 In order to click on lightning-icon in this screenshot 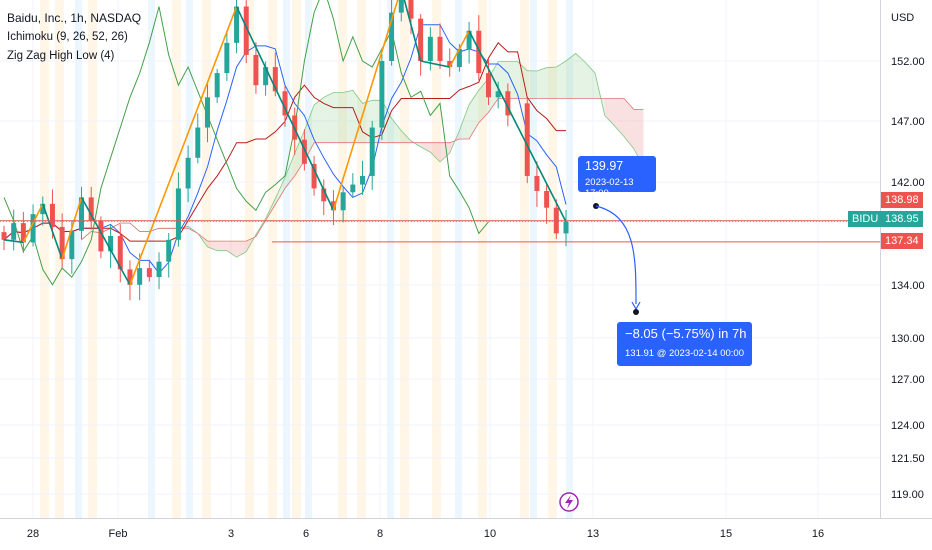, I will do `click(569, 502)`.